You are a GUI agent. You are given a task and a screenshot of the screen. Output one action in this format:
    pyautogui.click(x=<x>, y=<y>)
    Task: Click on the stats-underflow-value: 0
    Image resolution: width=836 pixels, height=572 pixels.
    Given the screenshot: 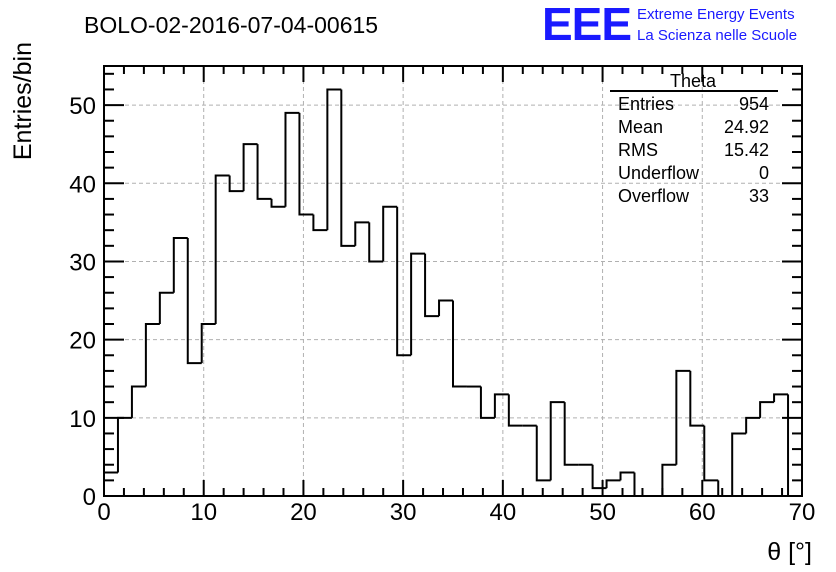 What is the action you would take?
    pyautogui.click(x=764, y=173)
    